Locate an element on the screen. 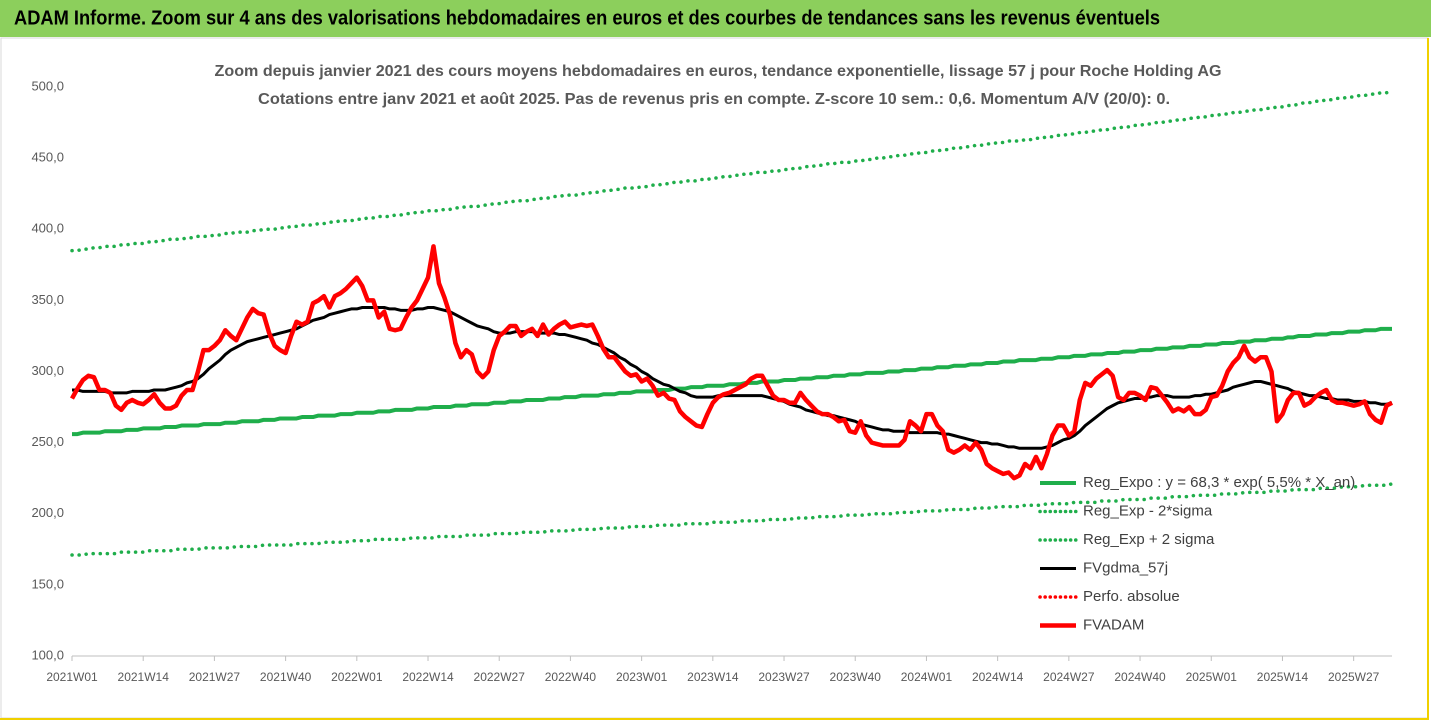 This screenshot has height=721, width=1431. y-tick-label: 300,0 is located at coordinates (47, 370).